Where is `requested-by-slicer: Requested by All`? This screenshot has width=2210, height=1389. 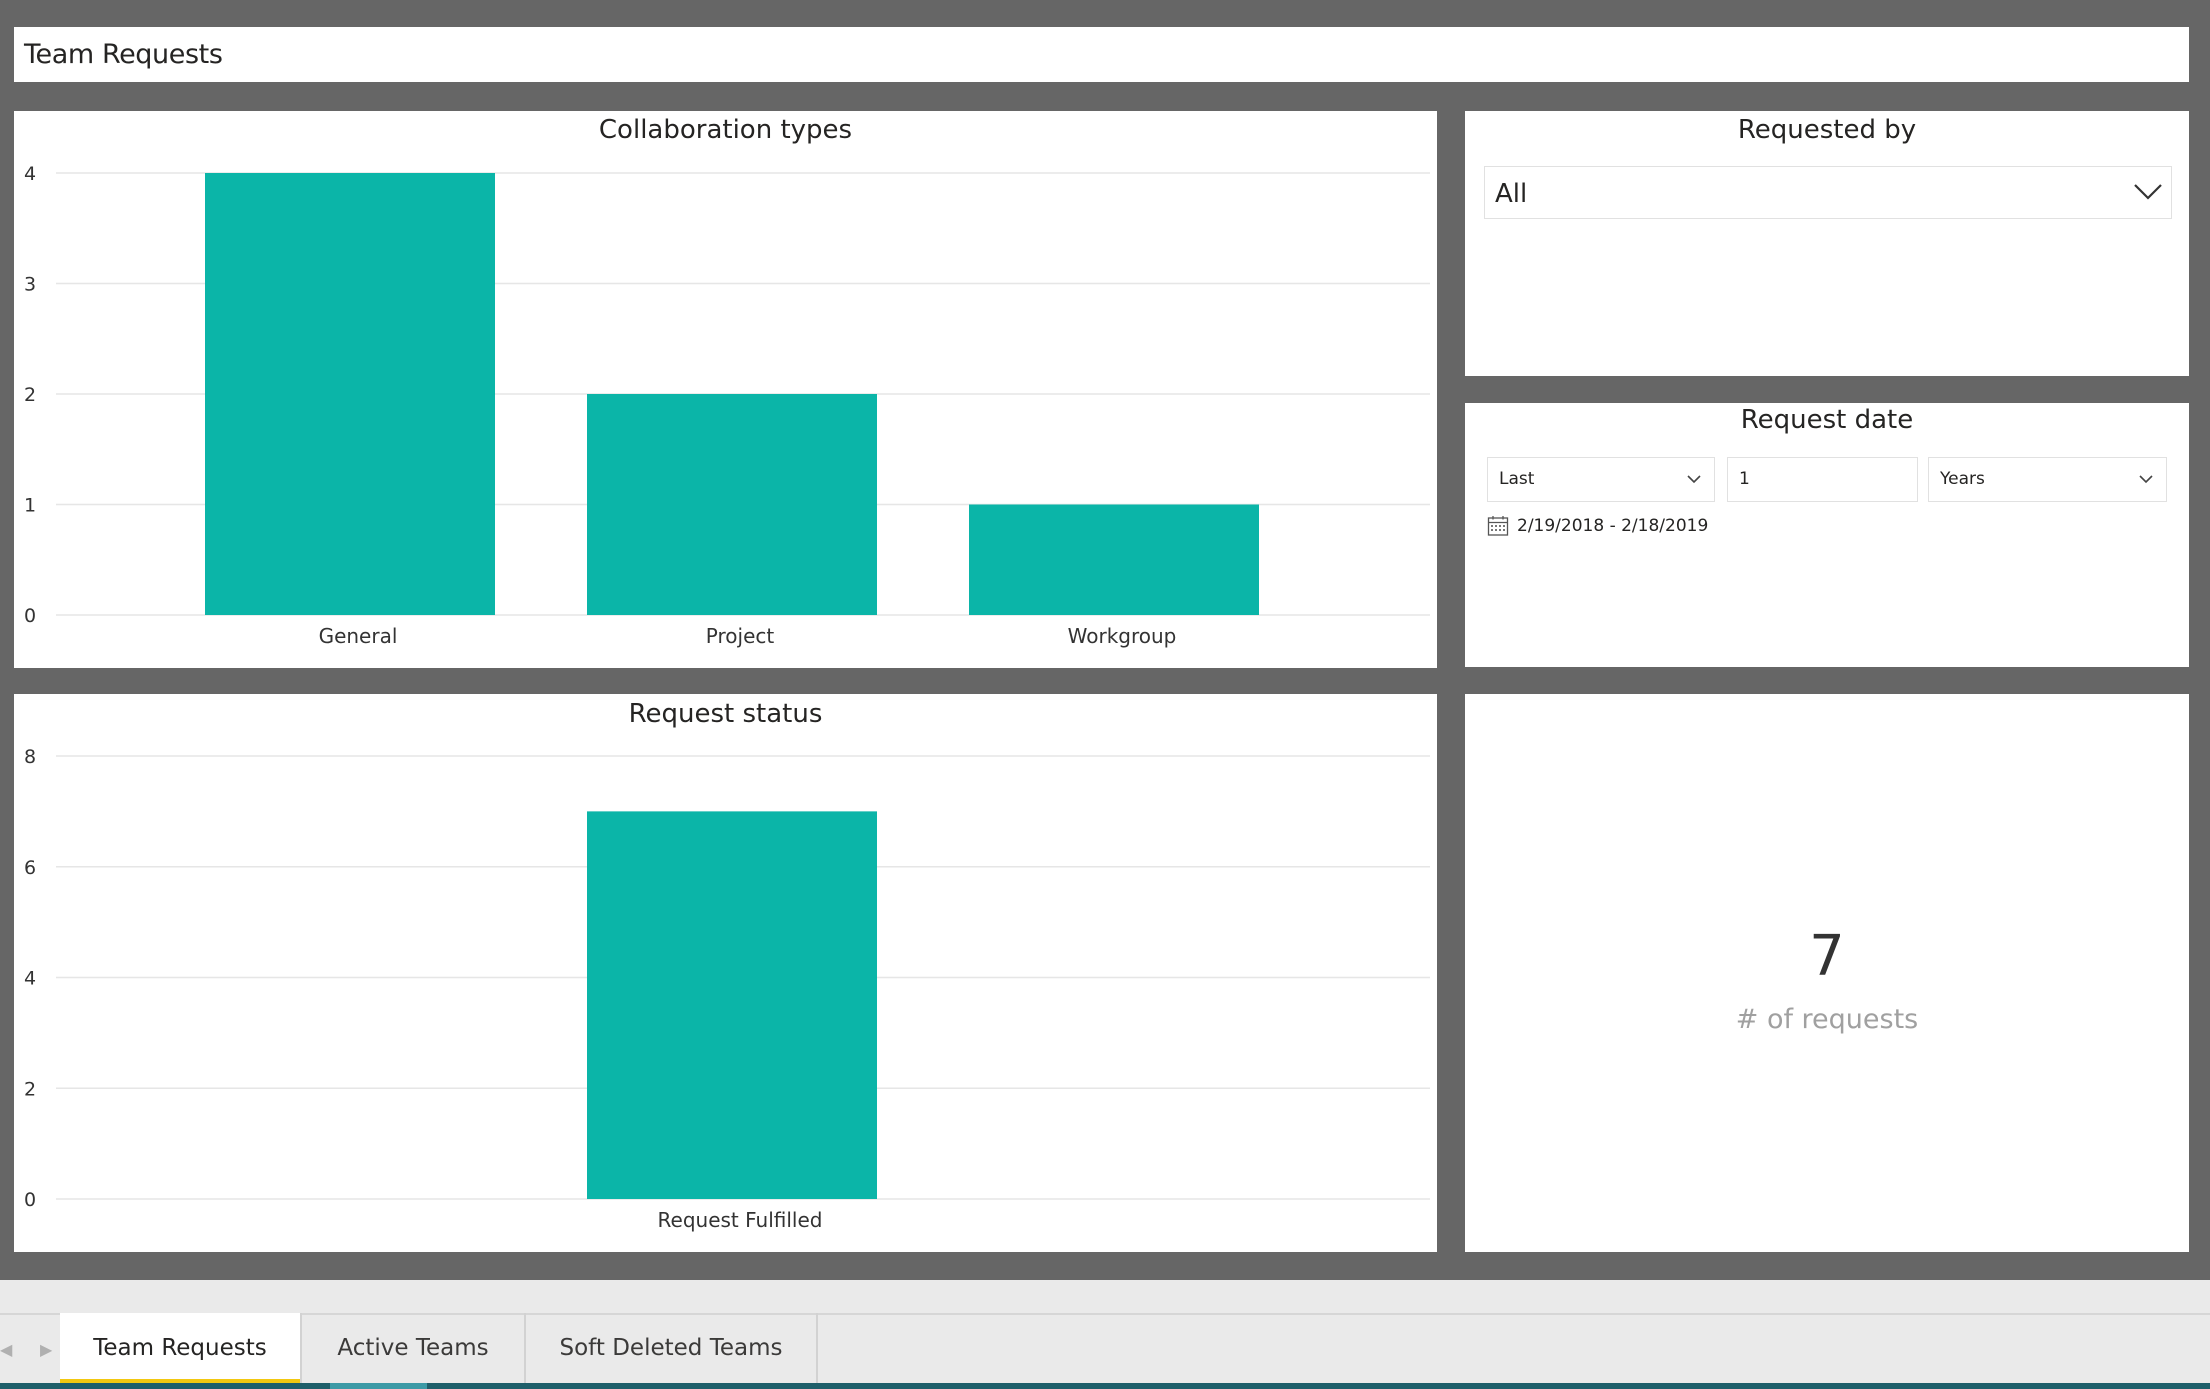 requested-by-slicer: Requested by All is located at coordinates (1827, 243).